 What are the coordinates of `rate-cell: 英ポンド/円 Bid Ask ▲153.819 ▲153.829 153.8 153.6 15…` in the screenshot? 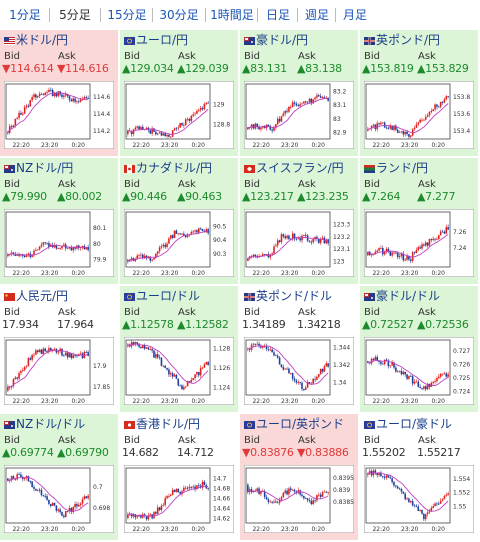 It's located at (419, 93).